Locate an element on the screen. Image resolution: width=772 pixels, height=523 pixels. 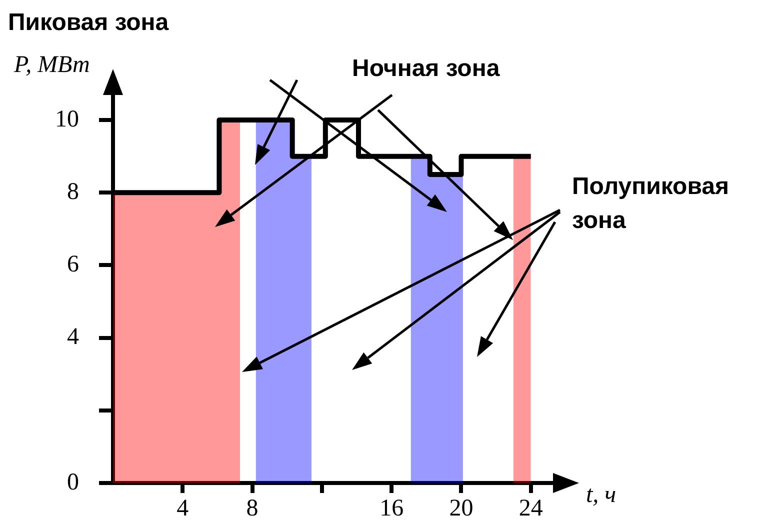
x-tick-label: 20 is located at coordinates (461, 509).